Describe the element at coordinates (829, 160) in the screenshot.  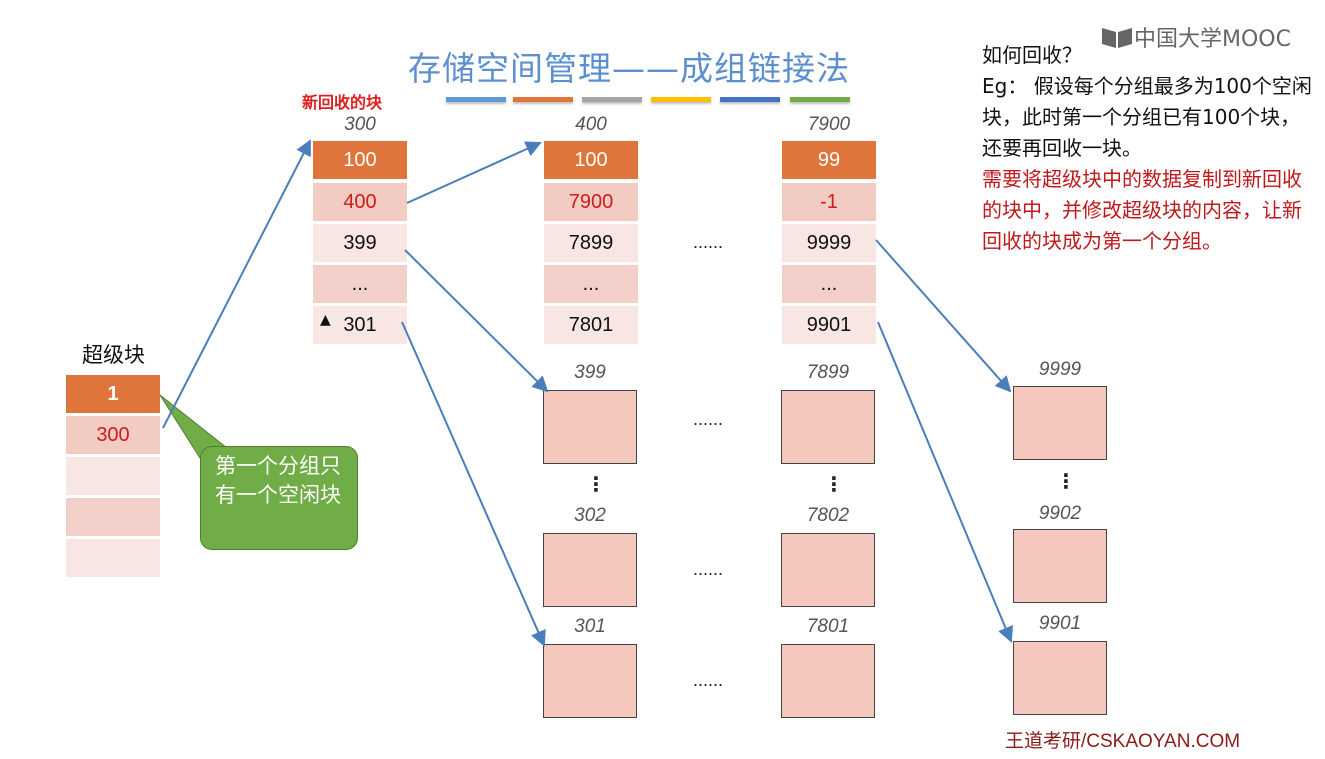
I see `group-cell: 99` at that location.